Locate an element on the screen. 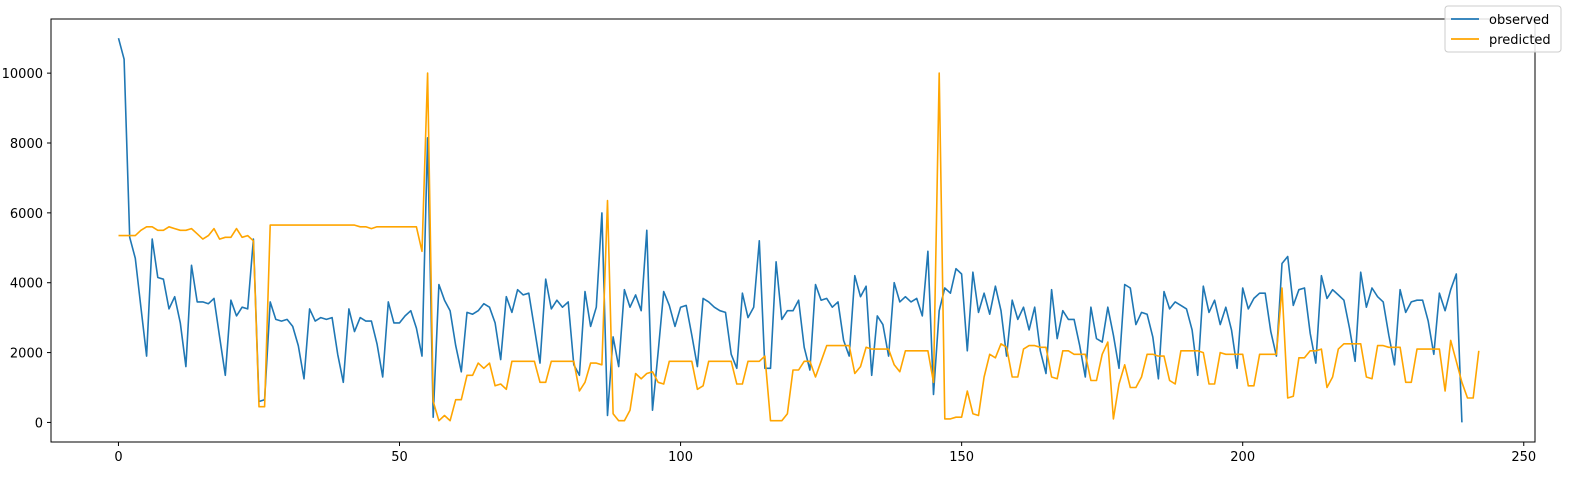  legend-label-predicted: predicted is located at coordinates (1520, 40).